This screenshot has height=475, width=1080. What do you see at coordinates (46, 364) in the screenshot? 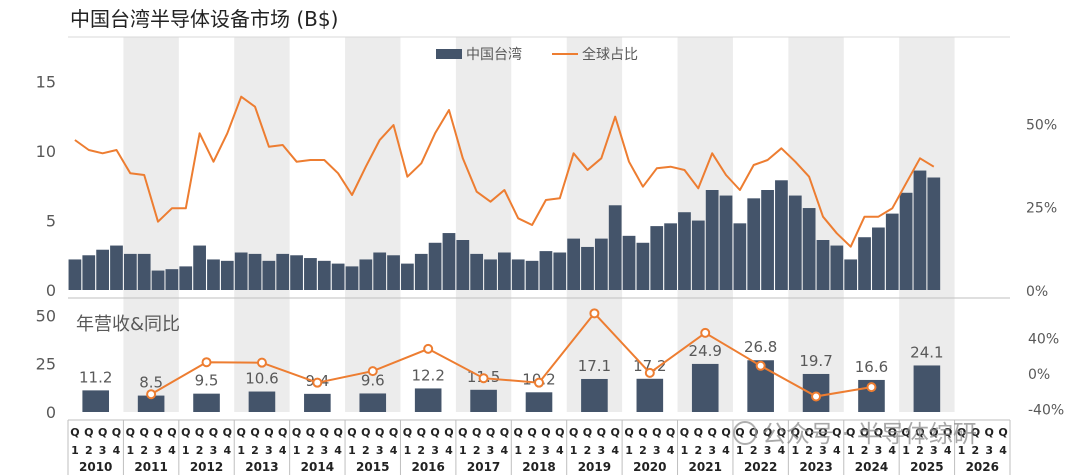
I see `bottom-y-tick: 25` at bounding box center [46, 364].